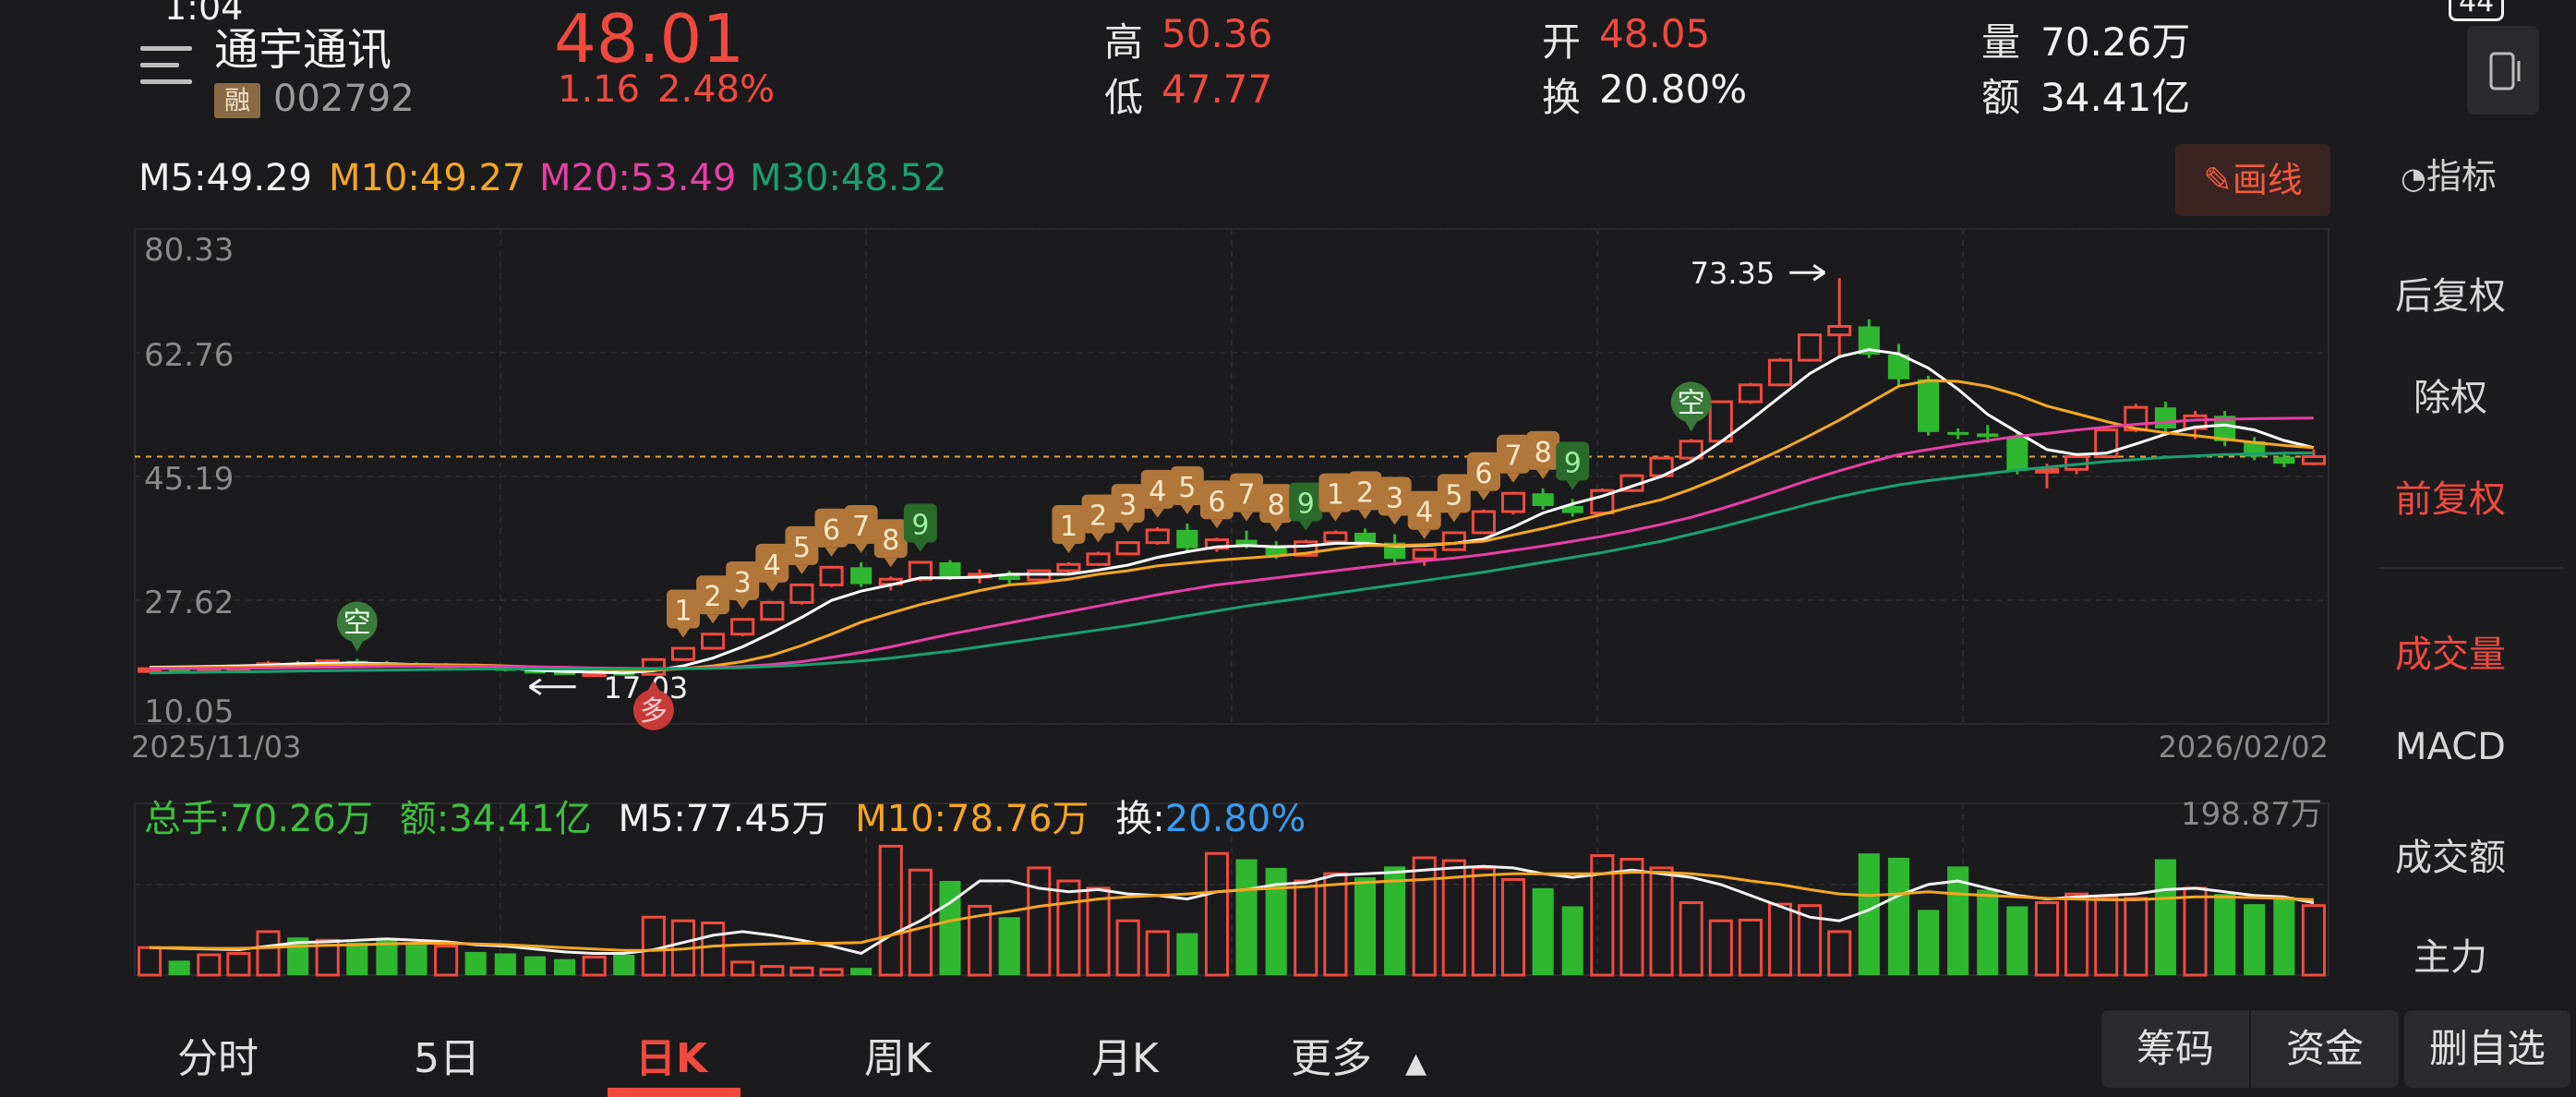 This screenshot has height=1097, width=2576. What do you see at coordinates (898, 1058) in the screenshot?
I see `tab-weekly-k: 周K` at bounding box center [898, 1058].